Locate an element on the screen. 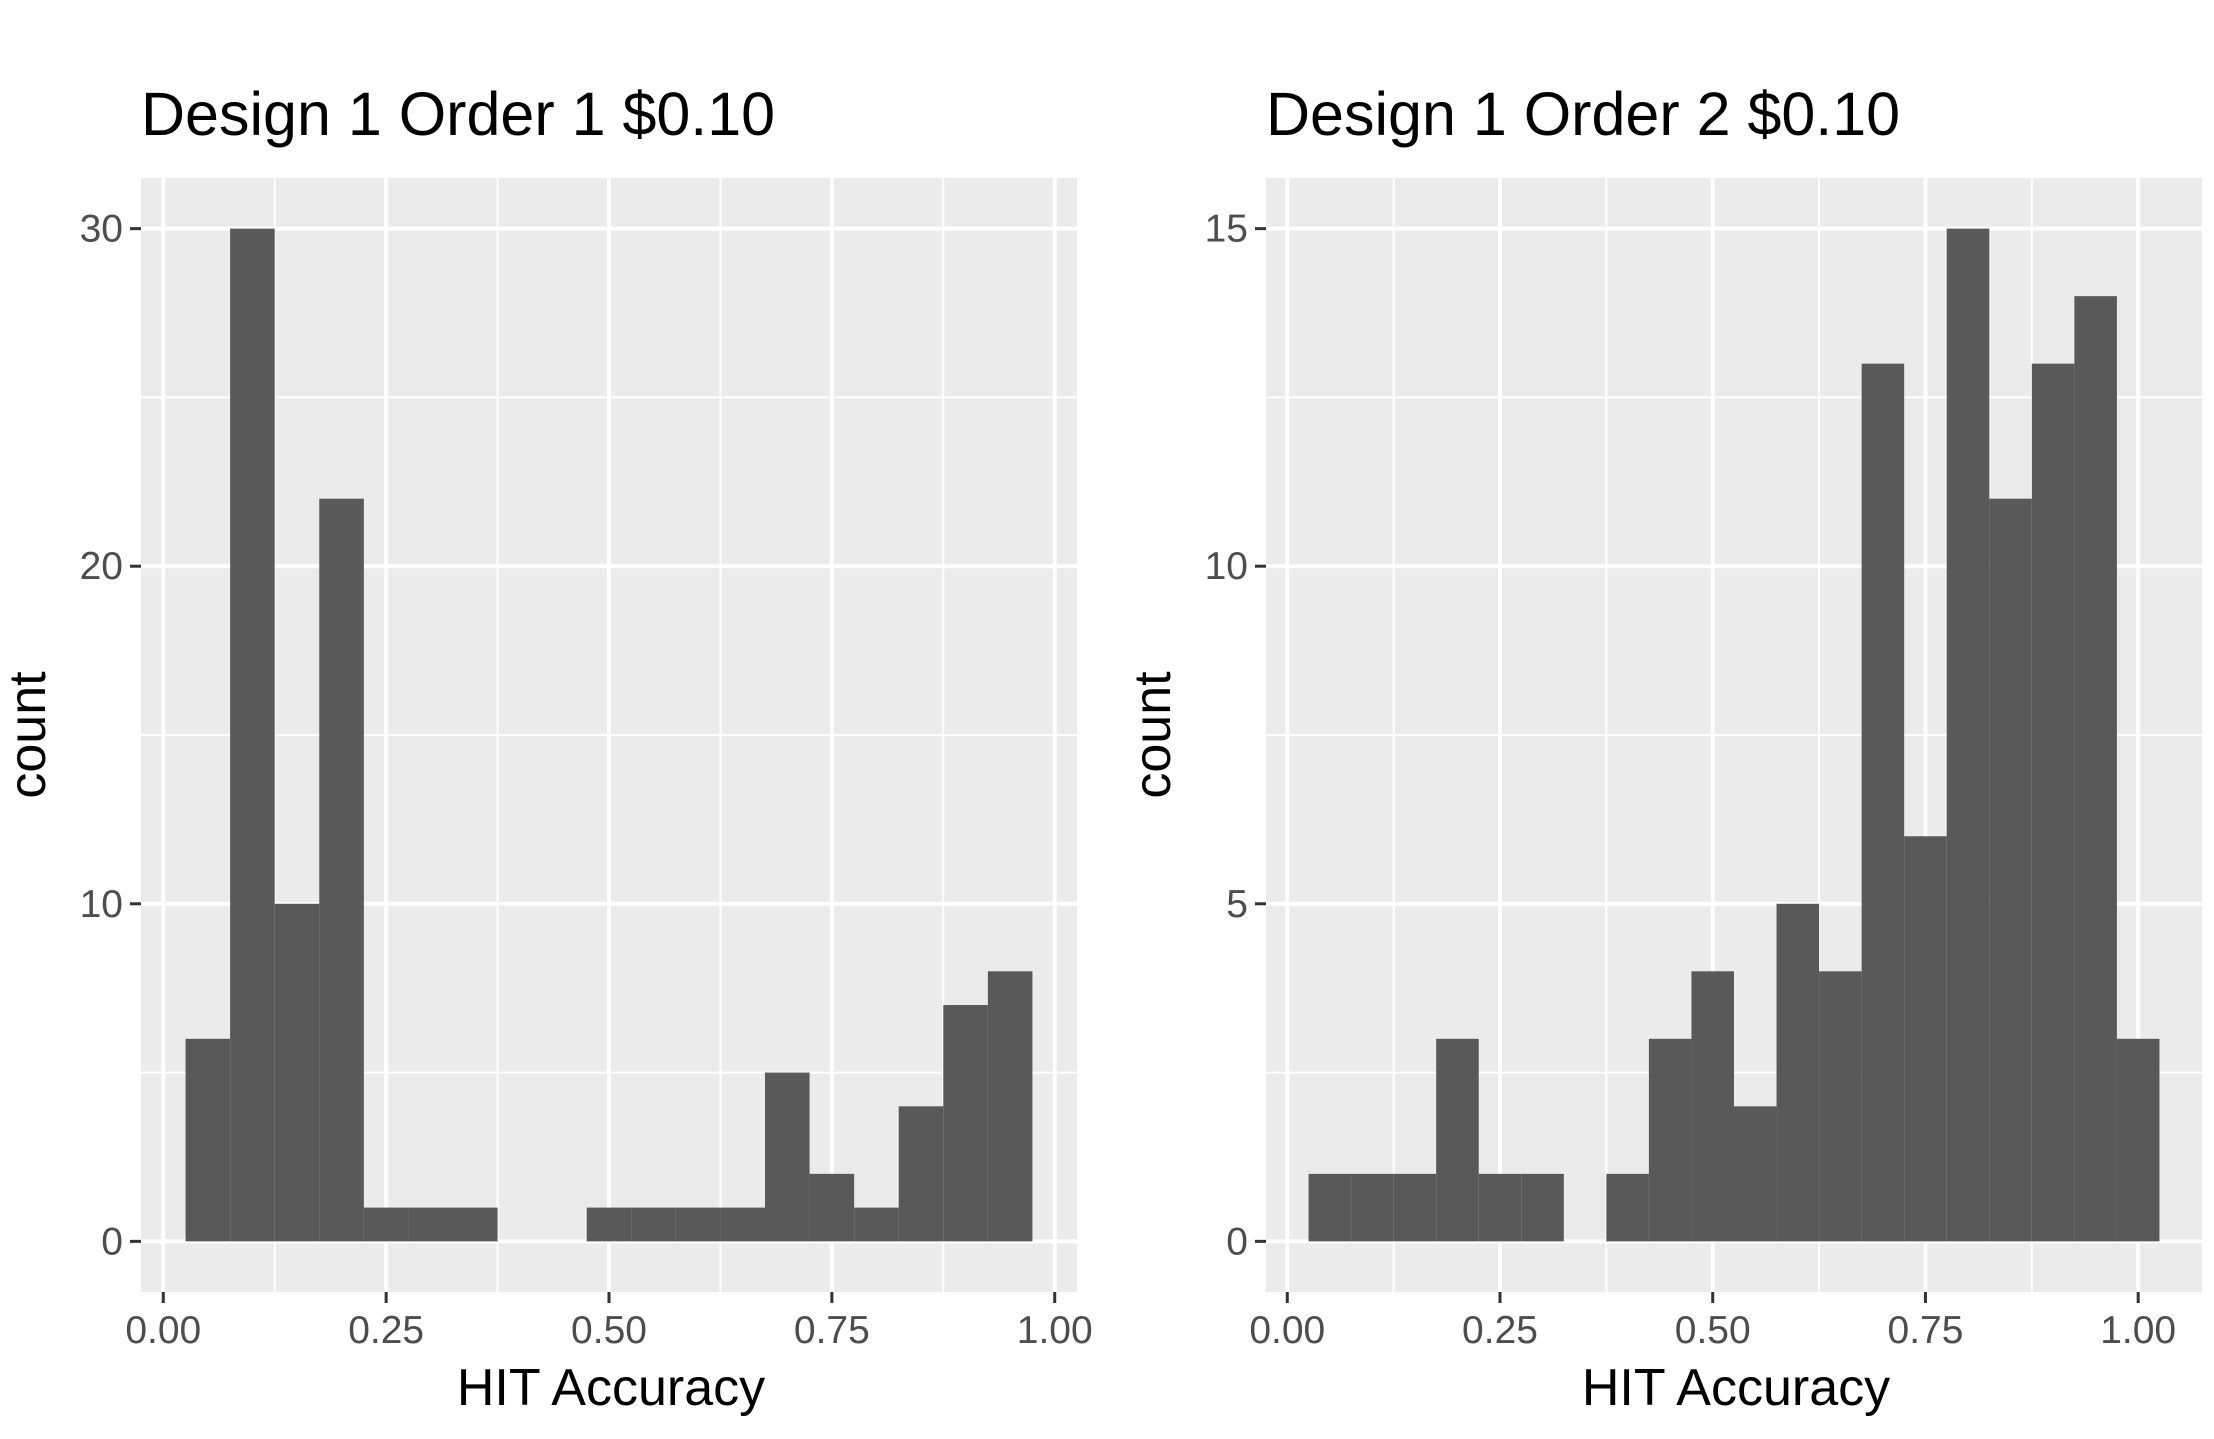 The height and width of the screenshot is (1439, 2214). panel-title: Design 1 Order 1 $0.10 is located at coordinates (458, 114).